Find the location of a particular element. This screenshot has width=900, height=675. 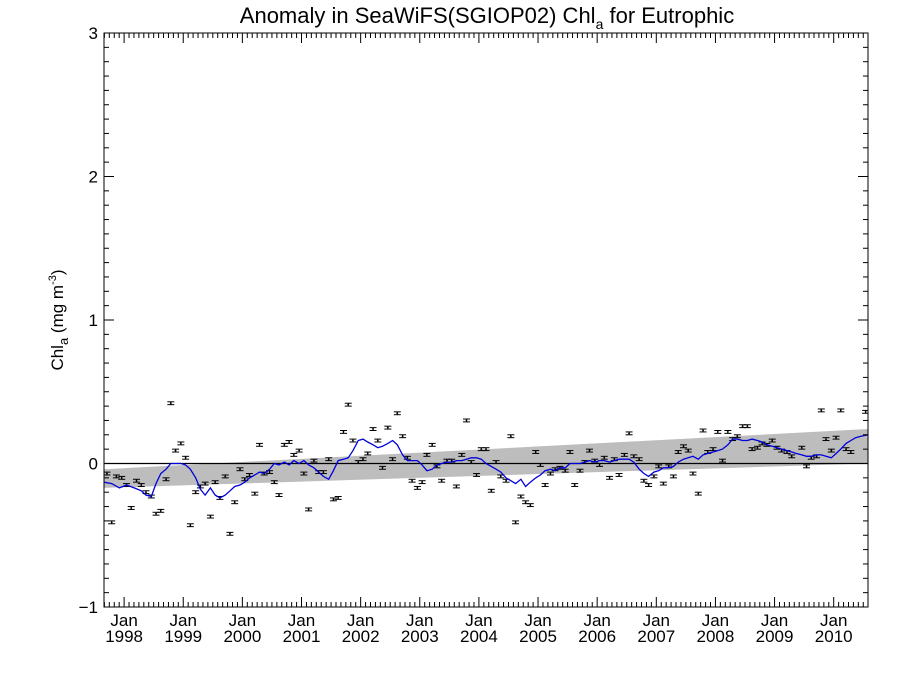

y-axis-title-close: ) is located at coordinates (57, 272).